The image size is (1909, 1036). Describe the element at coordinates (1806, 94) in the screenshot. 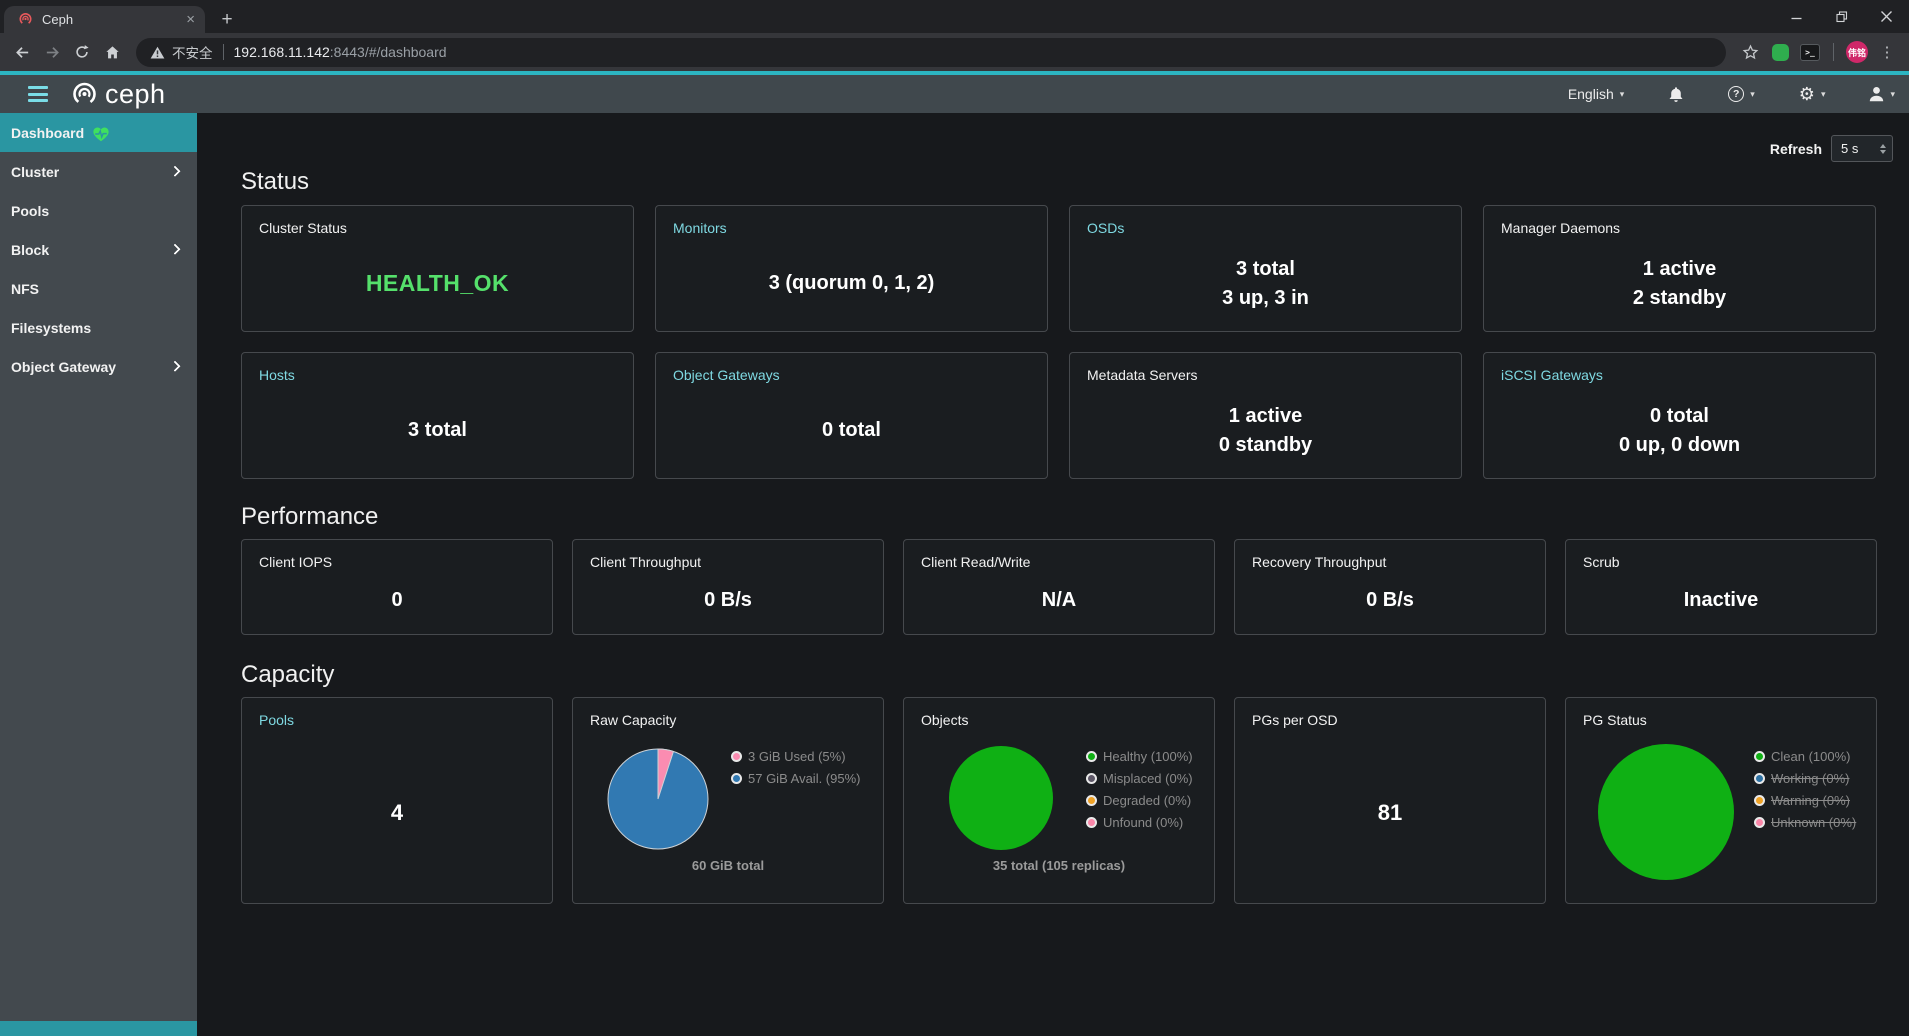

I see `gear-icon: ⚙` at that location.